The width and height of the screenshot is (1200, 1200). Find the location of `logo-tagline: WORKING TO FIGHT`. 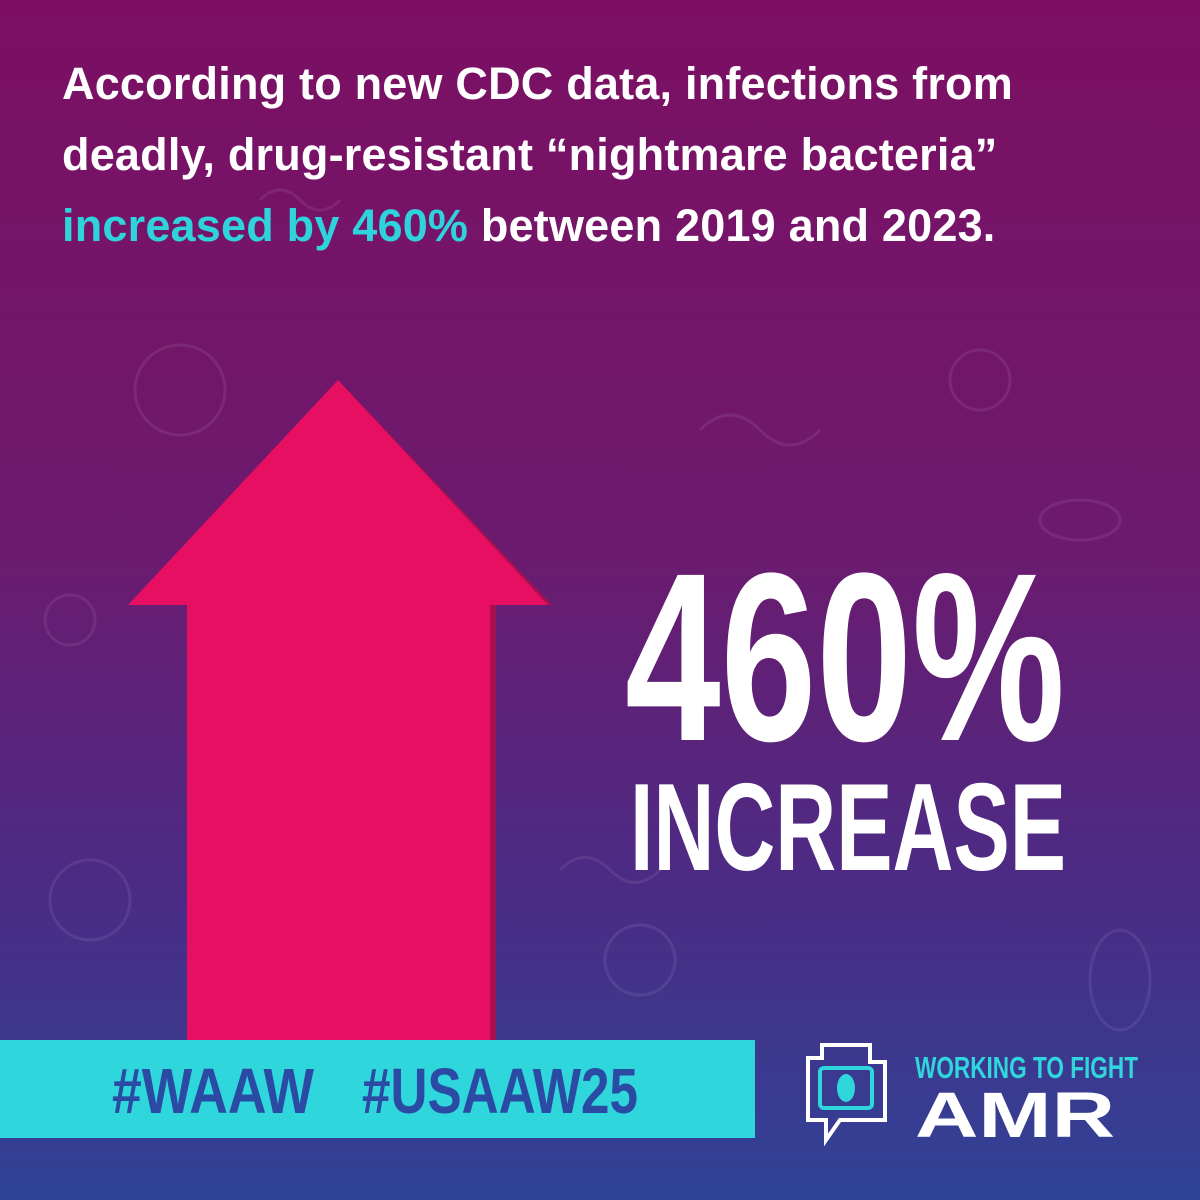

logo-tagline: WORKING TO FIGHT is located at coordinates (1026, 1067).